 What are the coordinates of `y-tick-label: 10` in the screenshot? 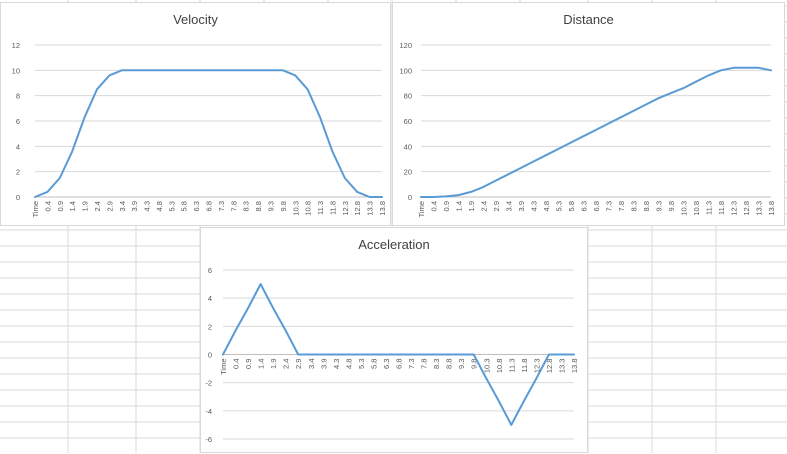 It's located at (16, 70).